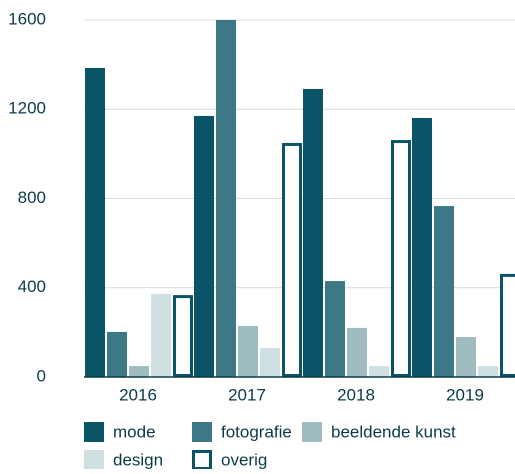  What do you see at coordinates (41, 375) in the screenshot?
I see `y-tick-label: 0` at bounding box center [41, 375].